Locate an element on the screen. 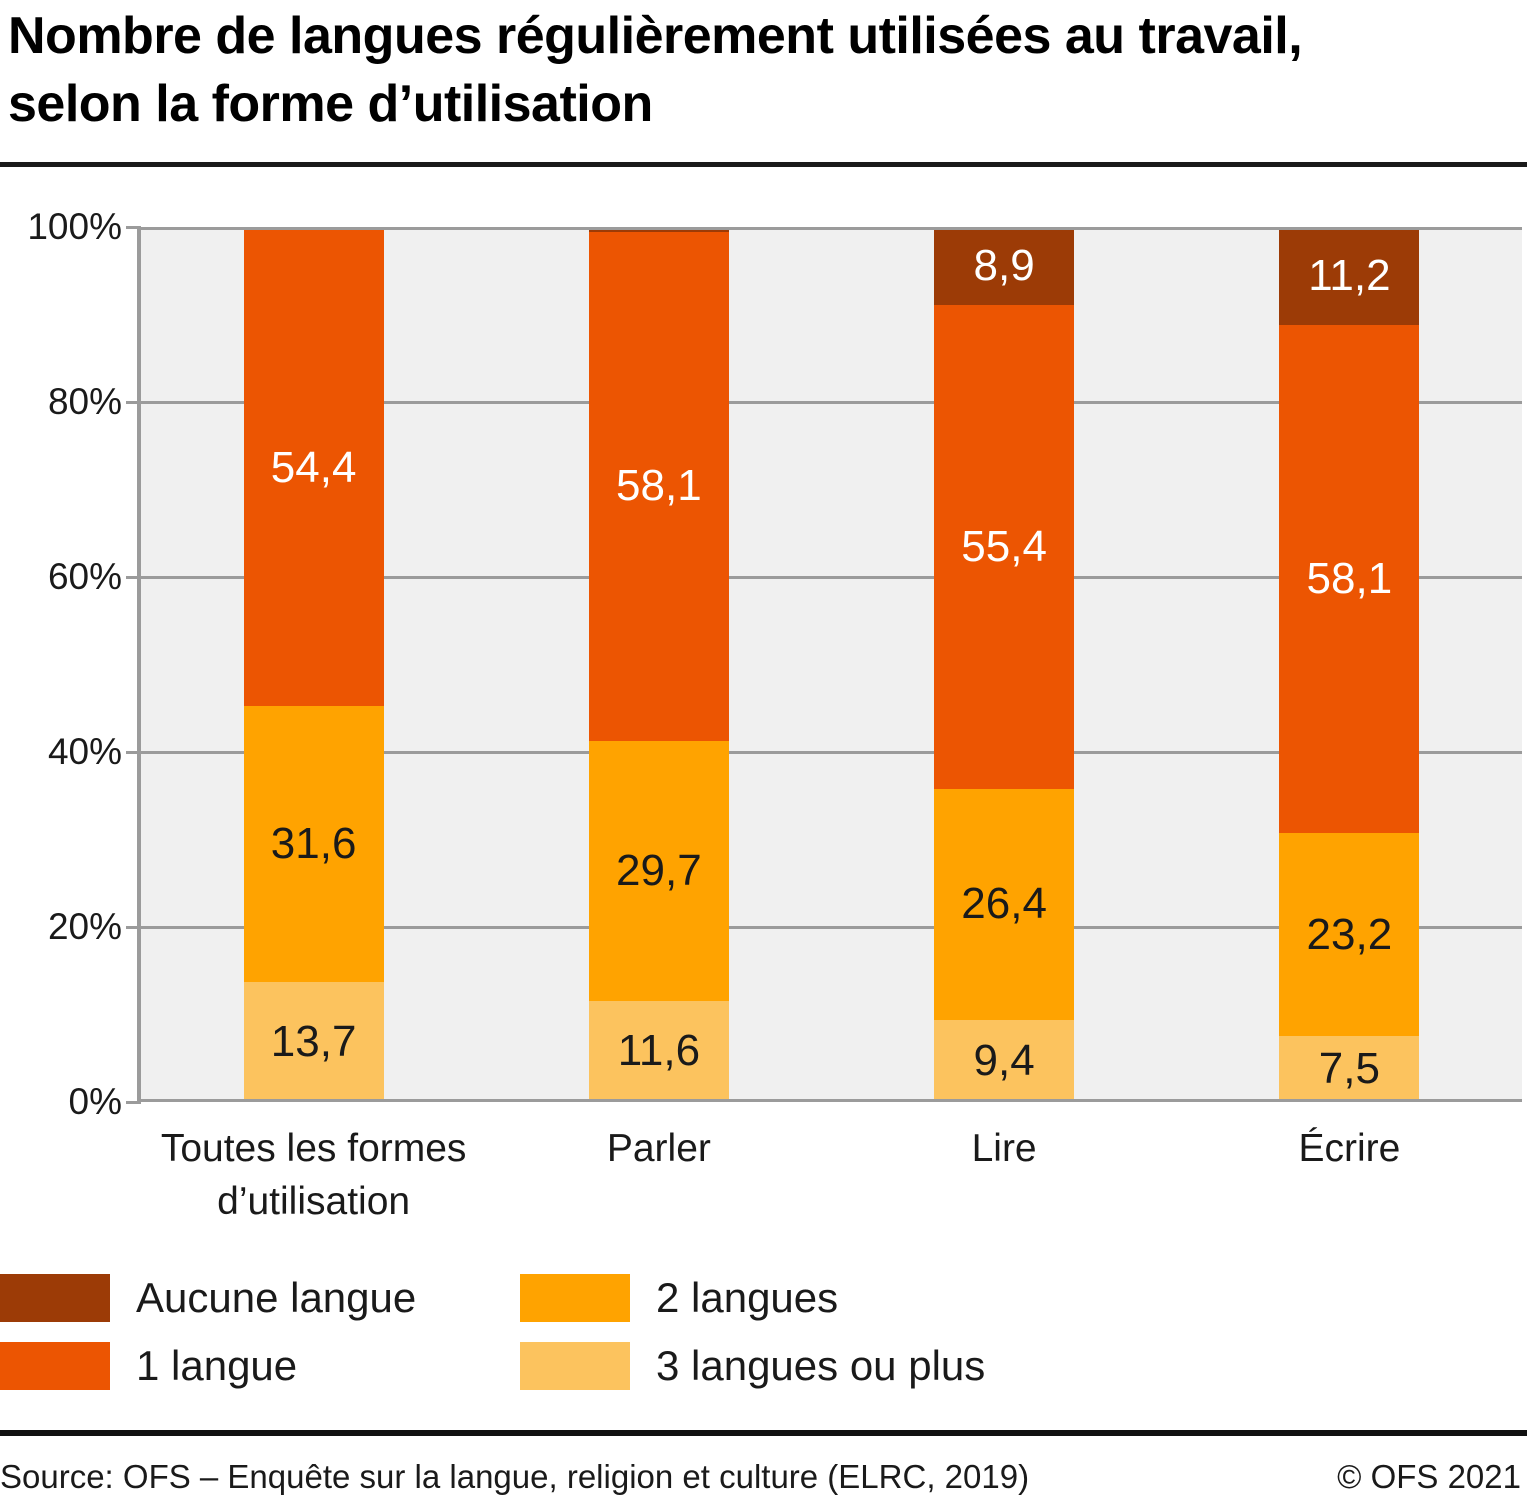  bar-value-label: 8,9 is located at coordinates (1004, 265).